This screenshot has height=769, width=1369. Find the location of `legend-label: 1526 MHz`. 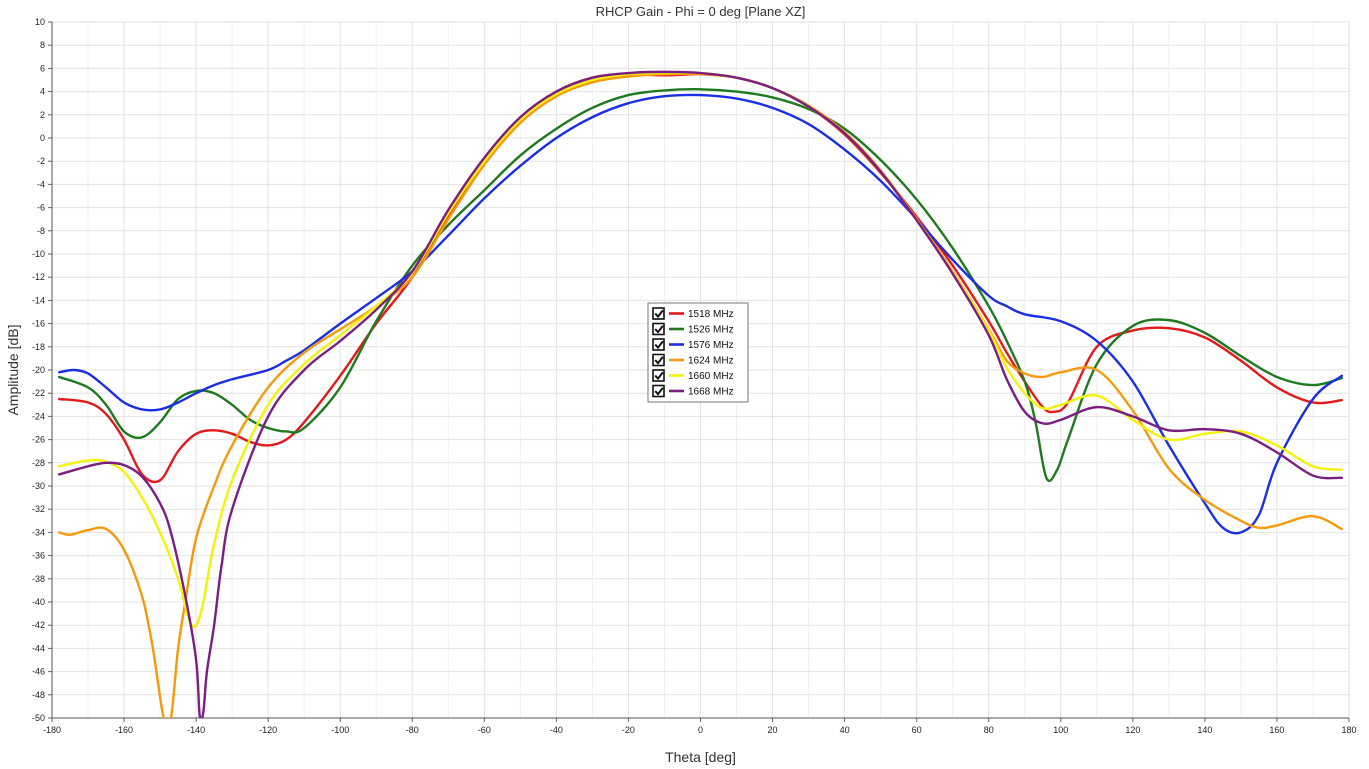

legend-label: 1526 MHz is located at coordinates (711, 330).